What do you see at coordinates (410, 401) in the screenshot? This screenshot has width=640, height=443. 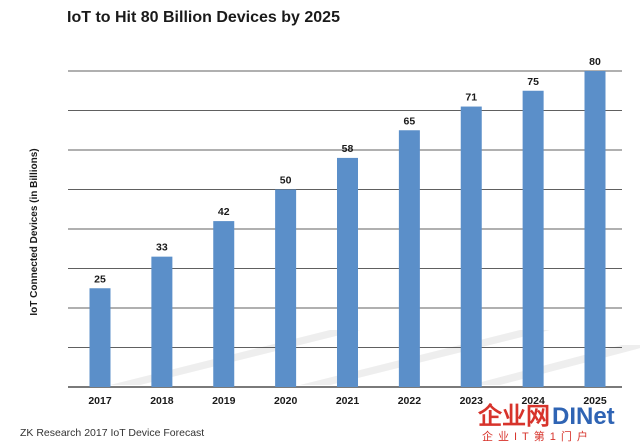 I see `x-tick-2022: 2022` at bounding box center [410, 401].